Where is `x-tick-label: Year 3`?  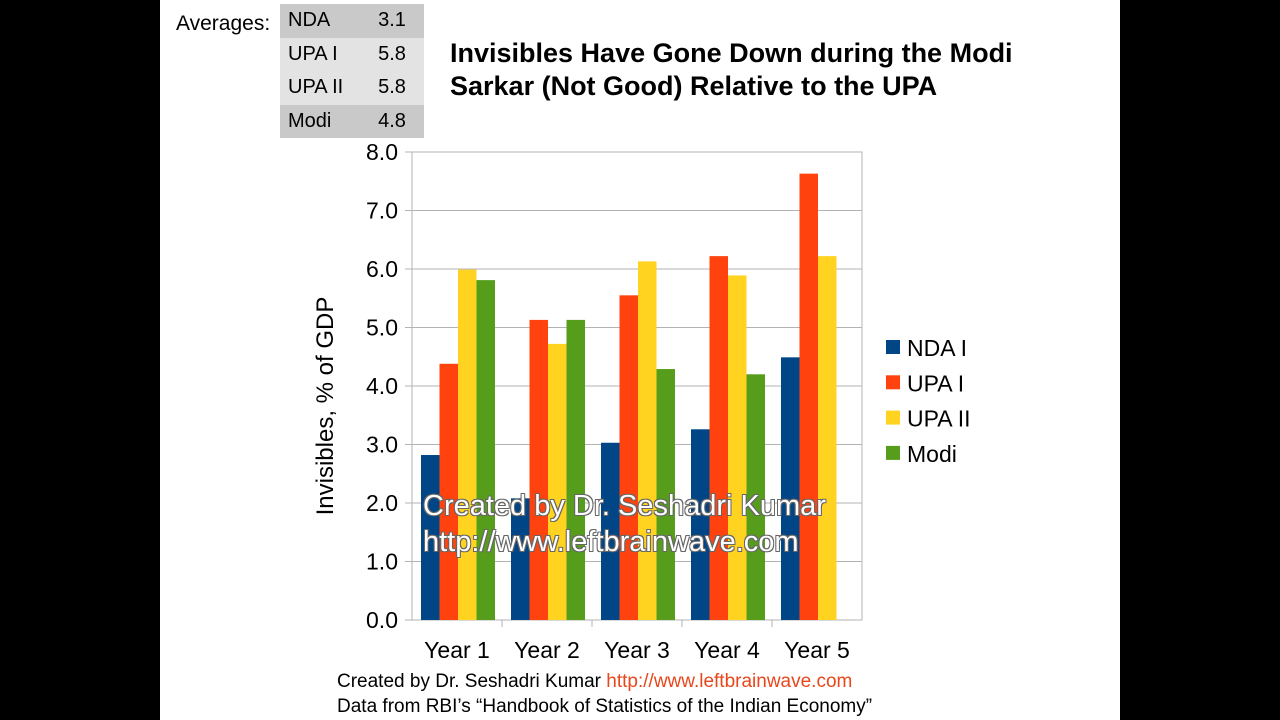 x-tick-label: Year 3 is located at coordinates (637, 650).